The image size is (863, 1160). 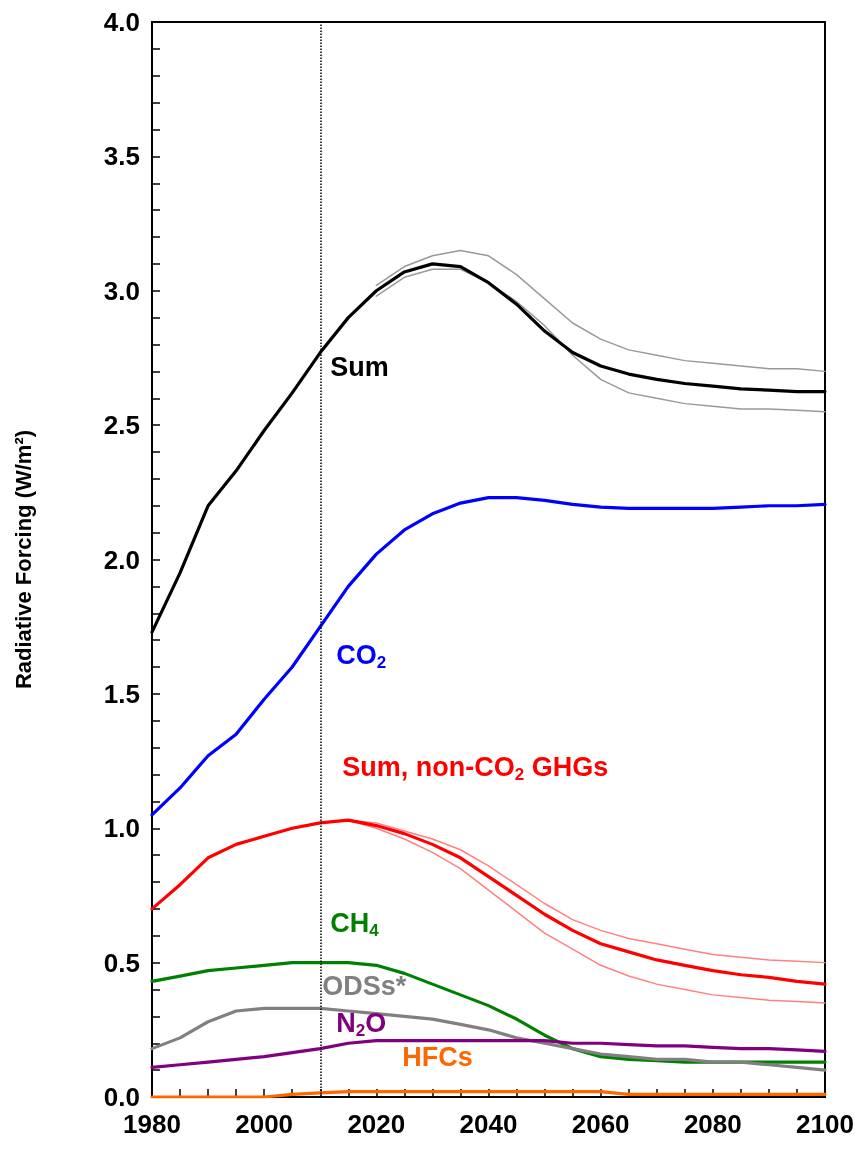 What do you see at coordinates (359, 366) in the screenshot?
I see `series-label: Sum` at bounding box center [359, 366].